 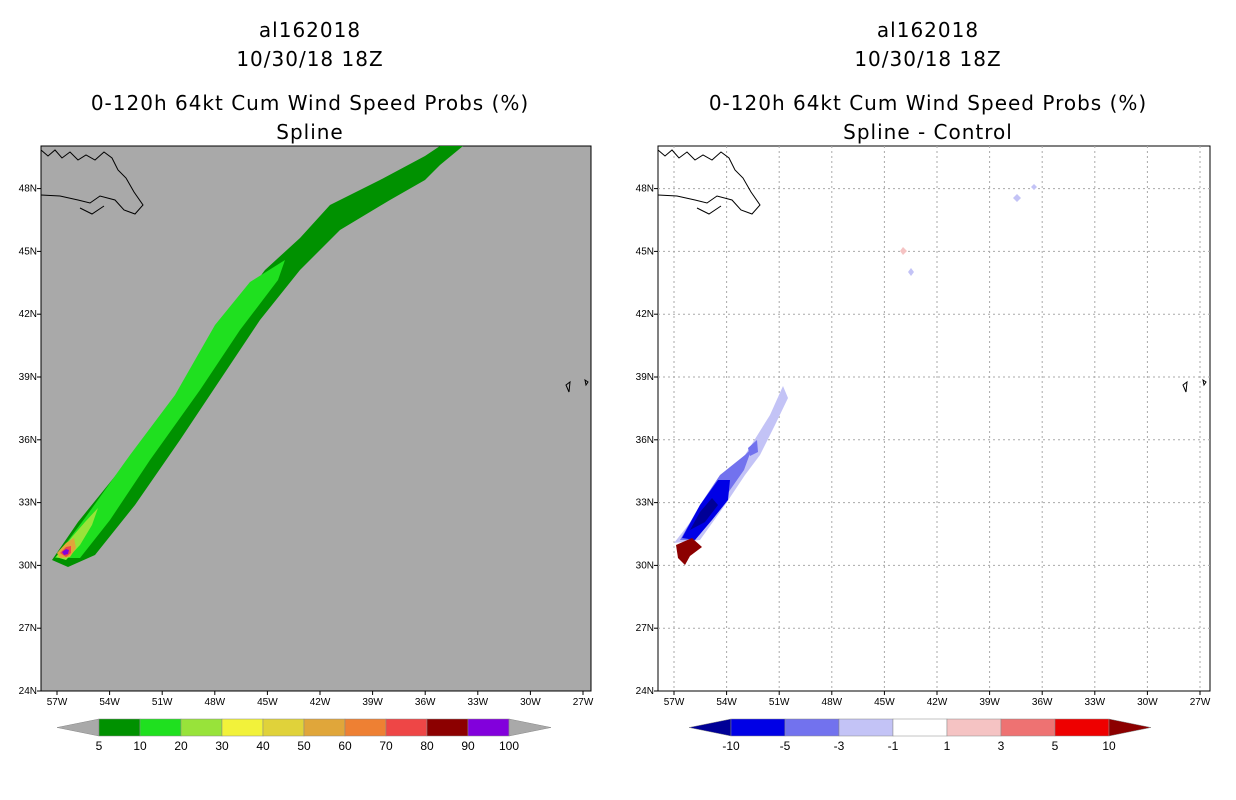 What do you see at coordinates (1147, 702) in the screenshot?
I see `right-lon-tick-label: 30W` at bounding box center [1147, 702].